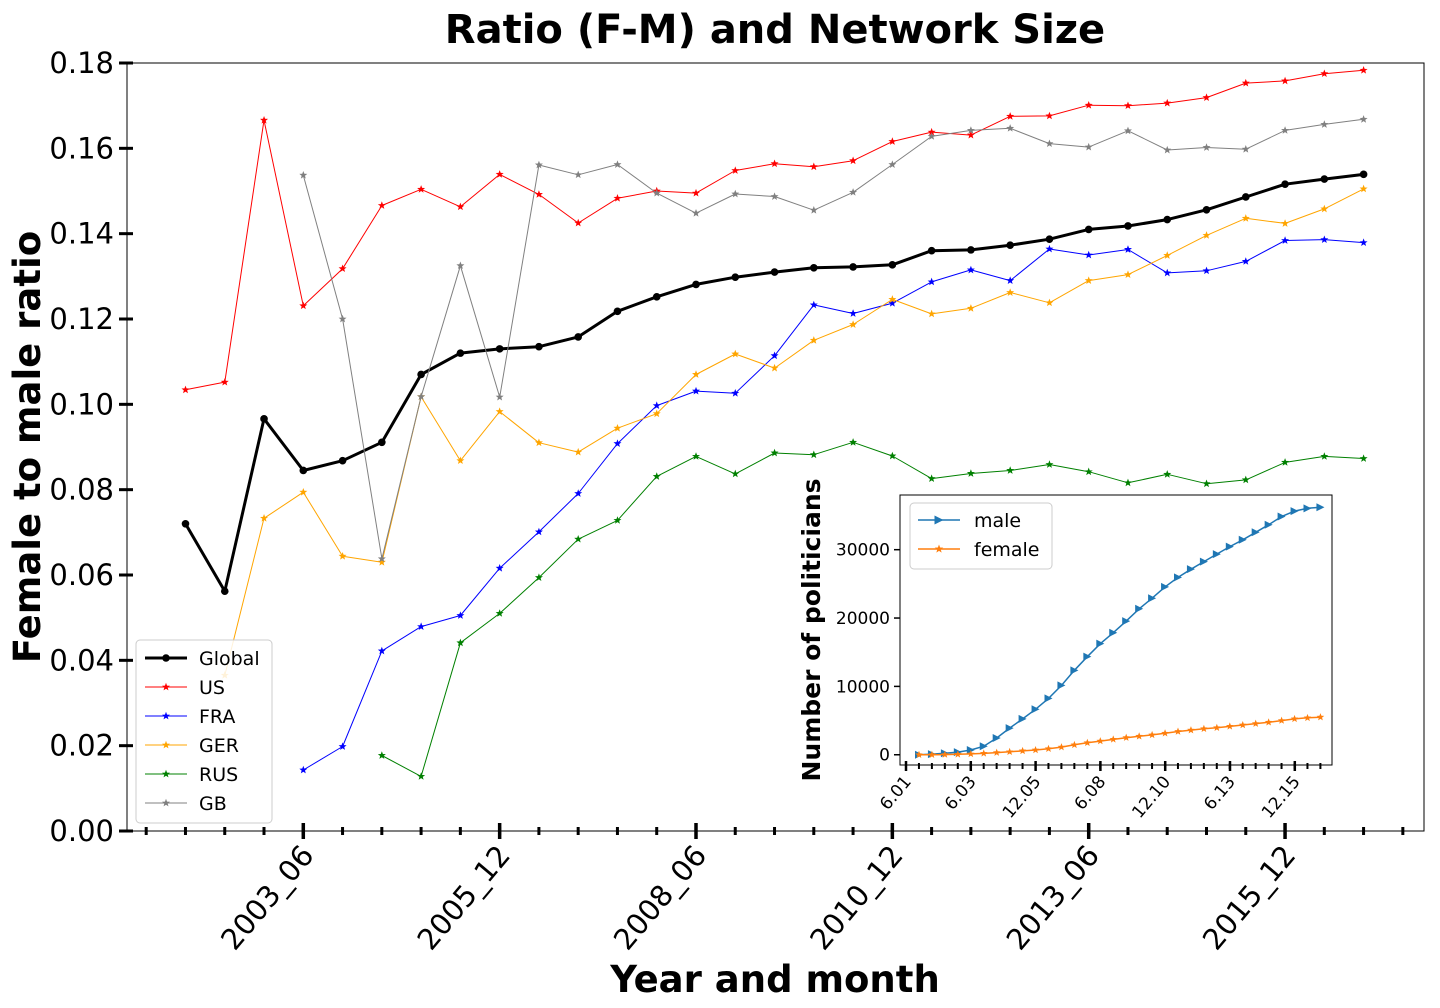  Describe the element at coordinates (212, 688) in the screenshot. I see `legend-label: US` at that location.